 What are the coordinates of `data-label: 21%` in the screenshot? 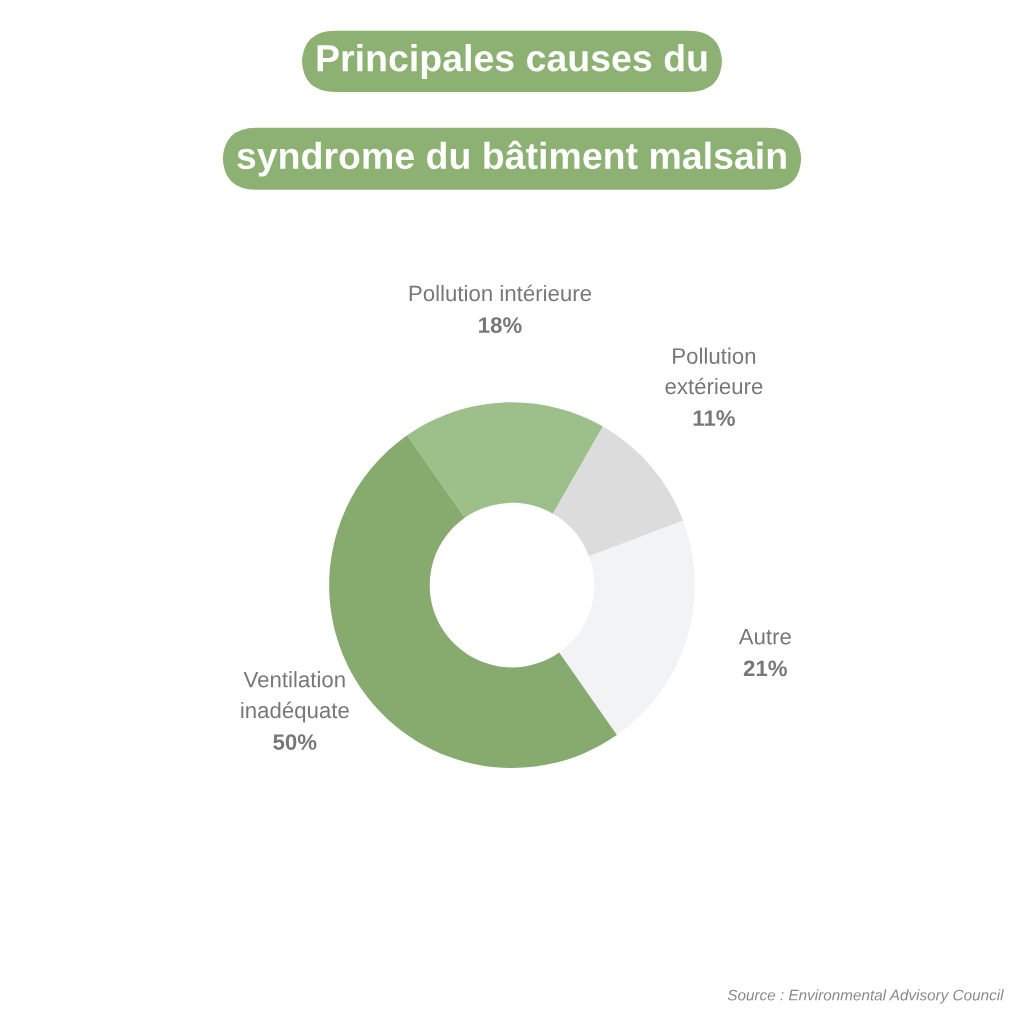 It's located at (765, 668).